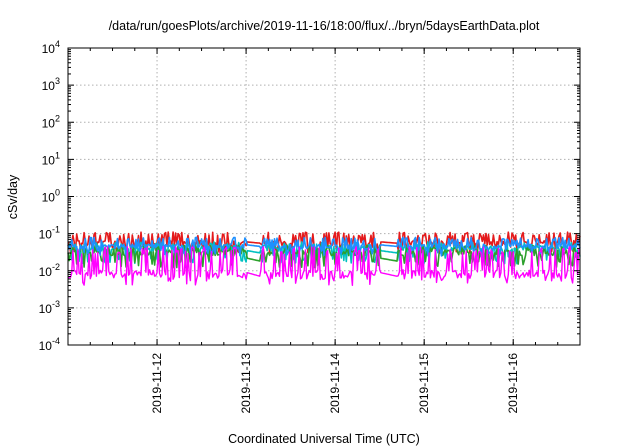 The image size is (640, 448). Describe the element at coordinates (51, 121) in the screenshot. I see `y-tick-label: 10²` at that location.